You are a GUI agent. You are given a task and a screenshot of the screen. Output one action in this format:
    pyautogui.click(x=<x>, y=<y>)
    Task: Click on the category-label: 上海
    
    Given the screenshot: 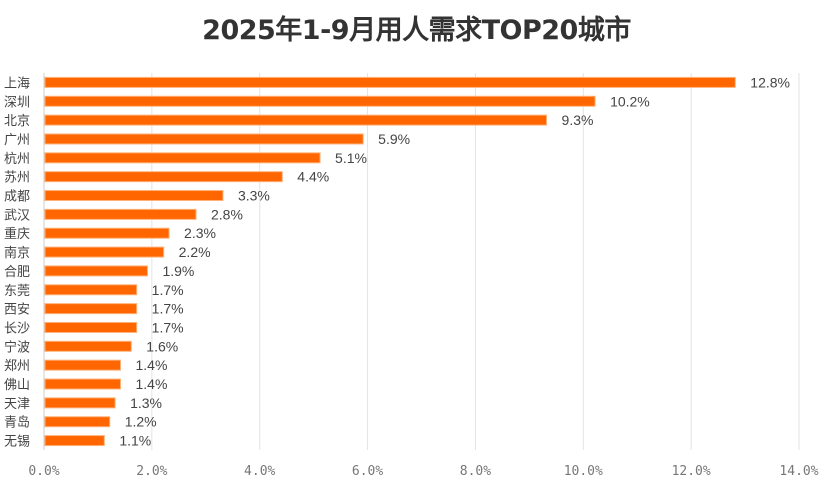 What is the action you would take?
    pyautogui.click(x=17, y=83)
    